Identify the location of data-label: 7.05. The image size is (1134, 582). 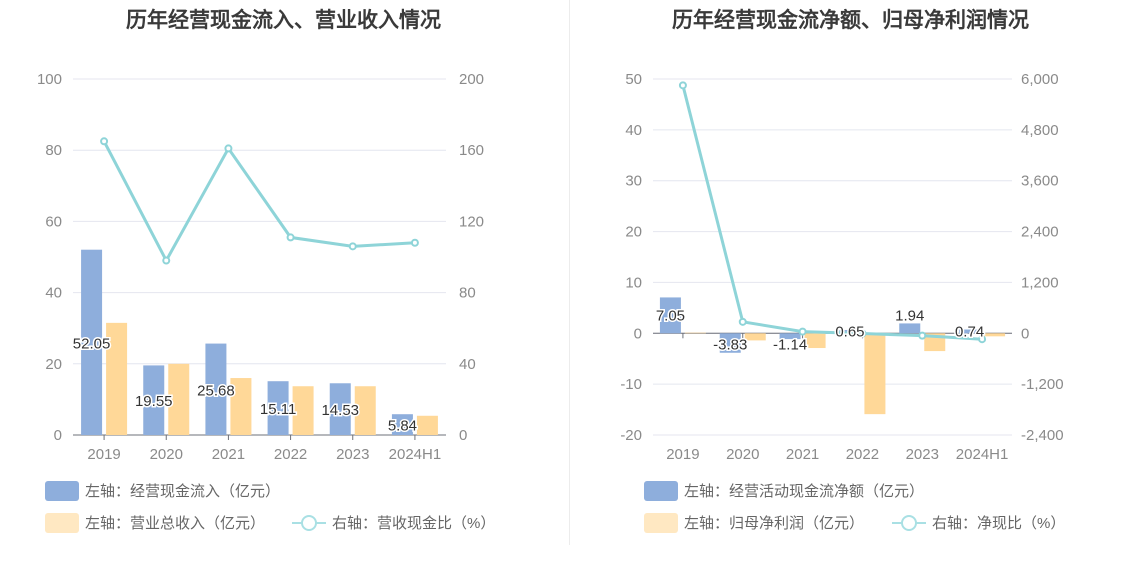
(670, 315).